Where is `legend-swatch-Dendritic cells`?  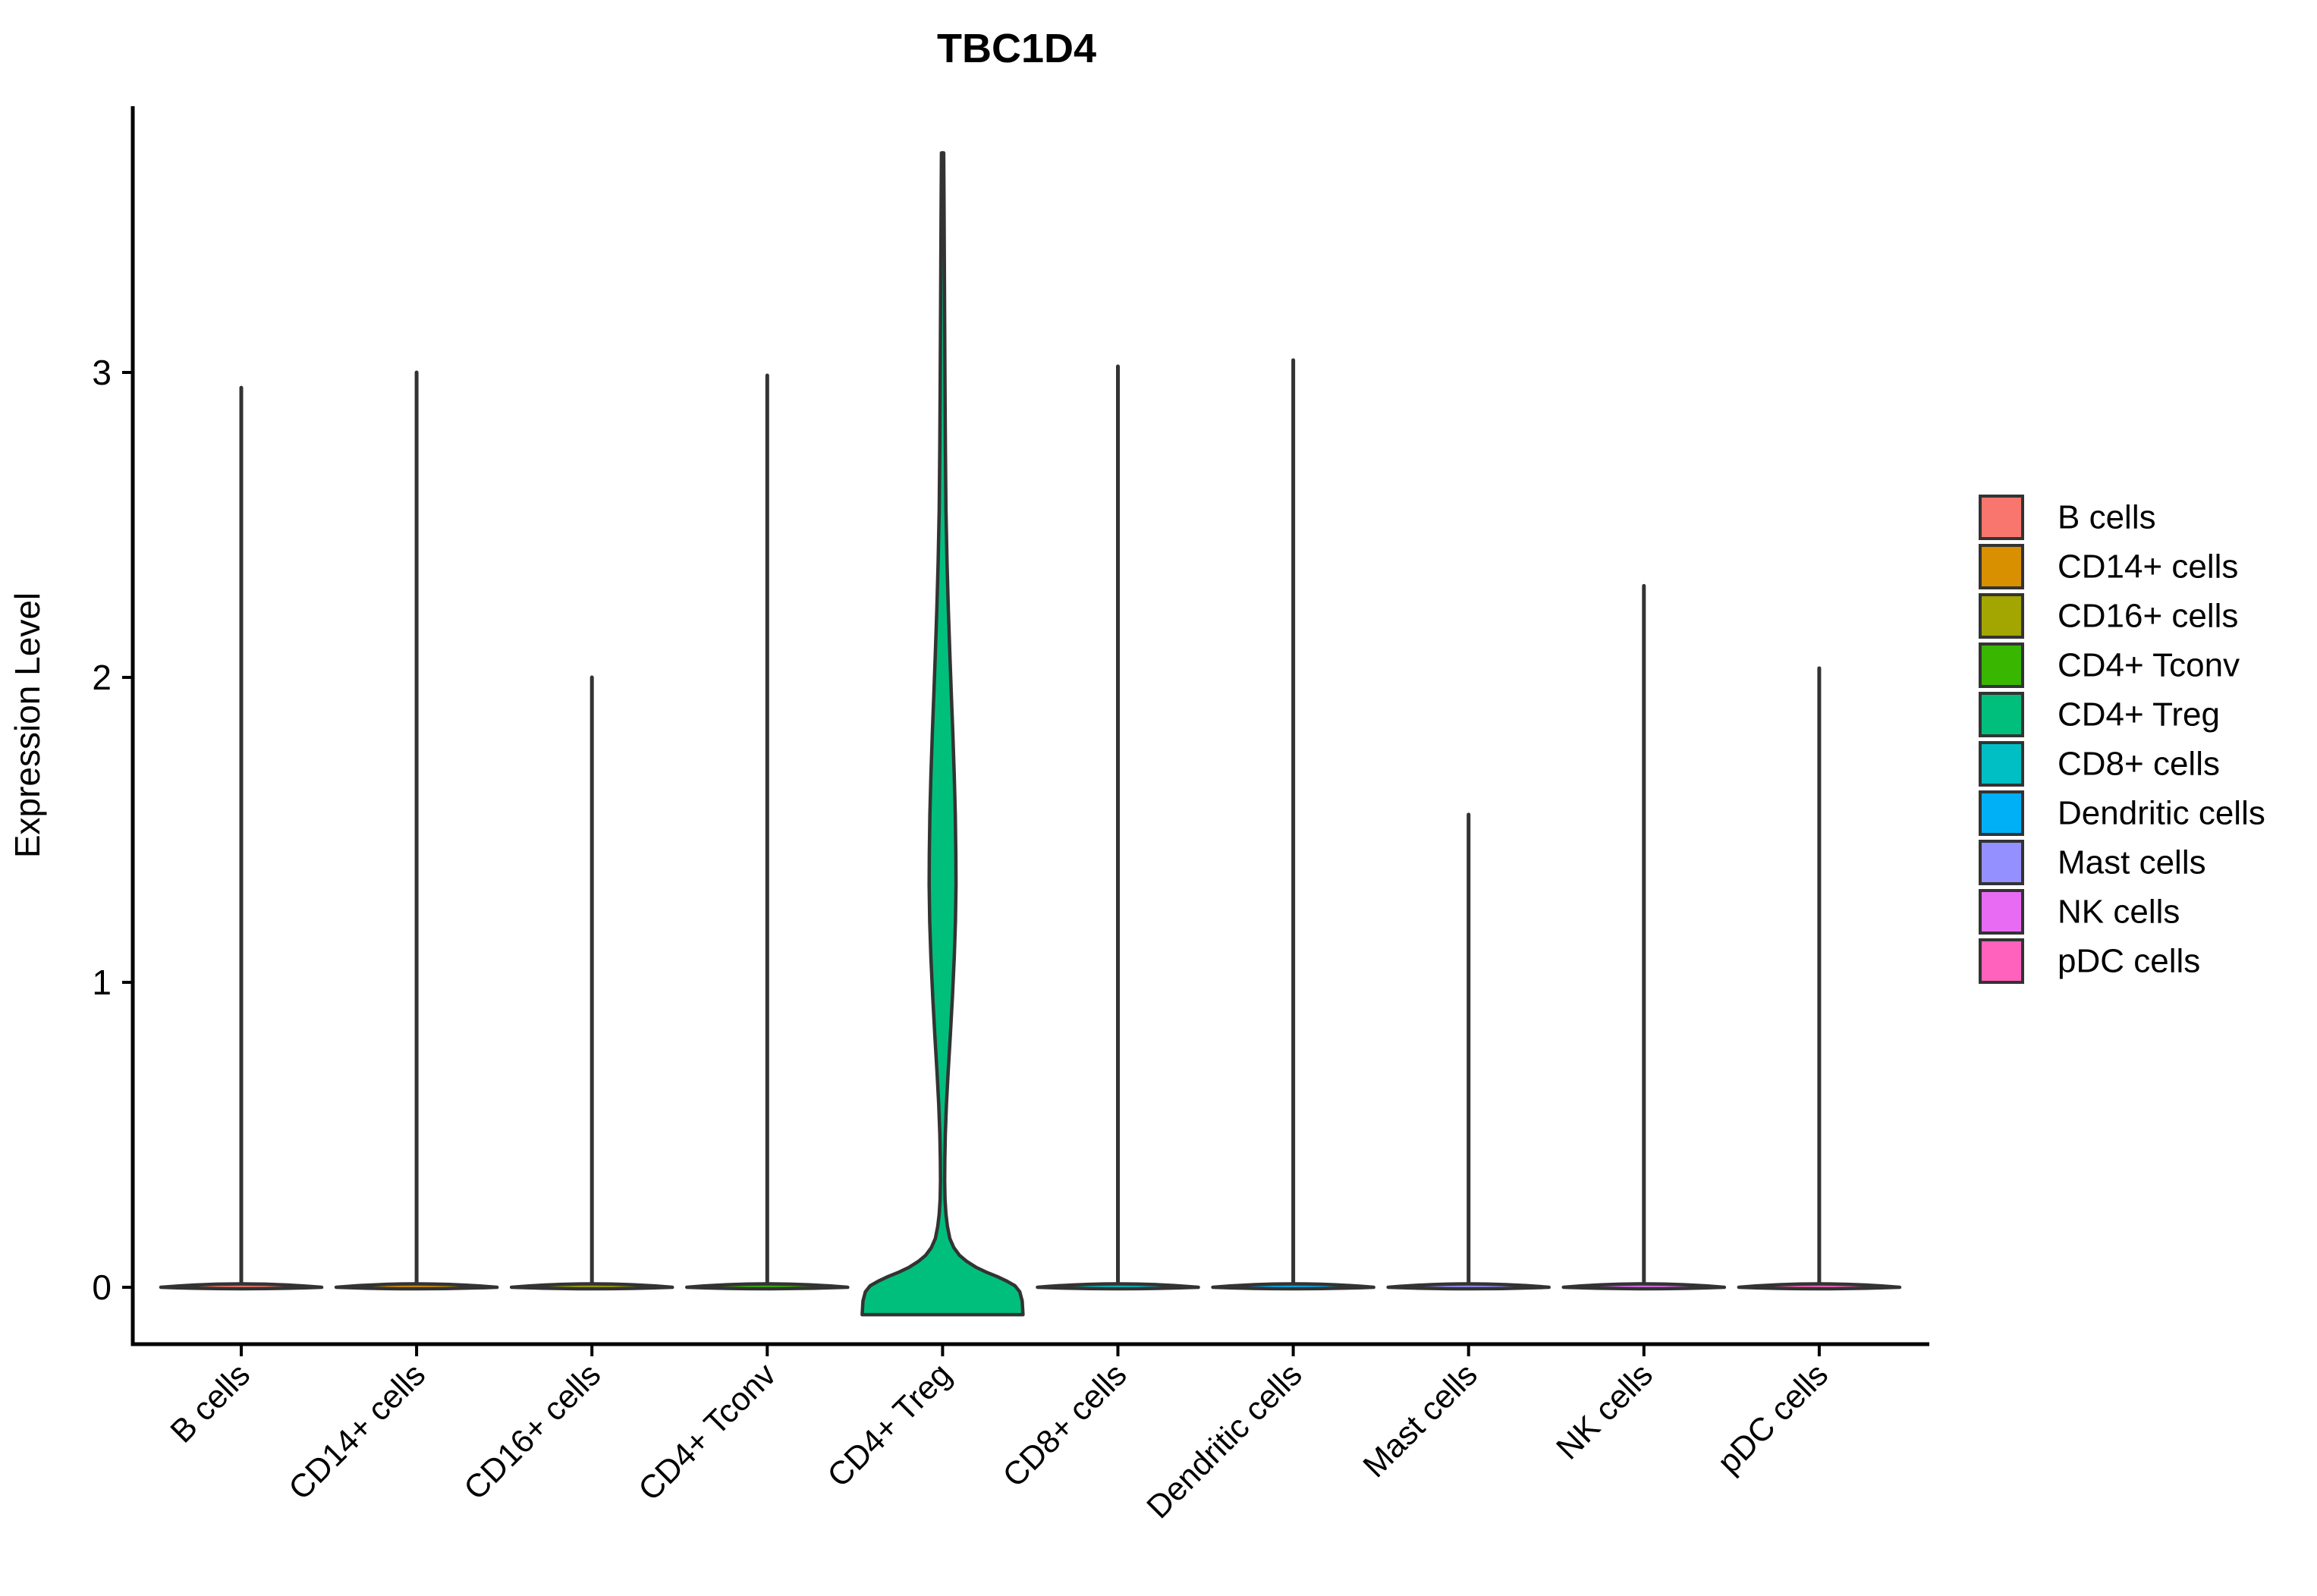
legend-swatch-Dendritic cells is located at coordinates (2001, 813).